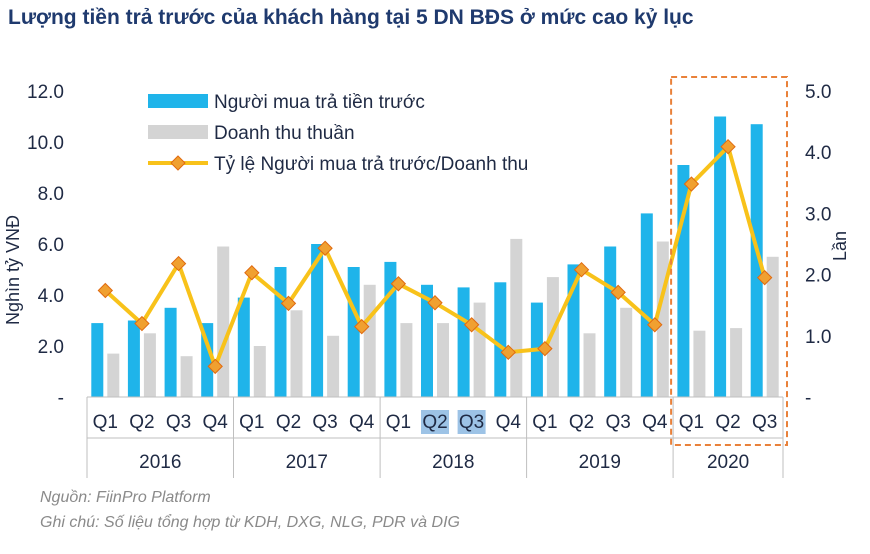  What do you see at coordinates (45, 143) in the screenshot?
I see `y-left-tick-label: 10.0` at bounding box center [45, 143].